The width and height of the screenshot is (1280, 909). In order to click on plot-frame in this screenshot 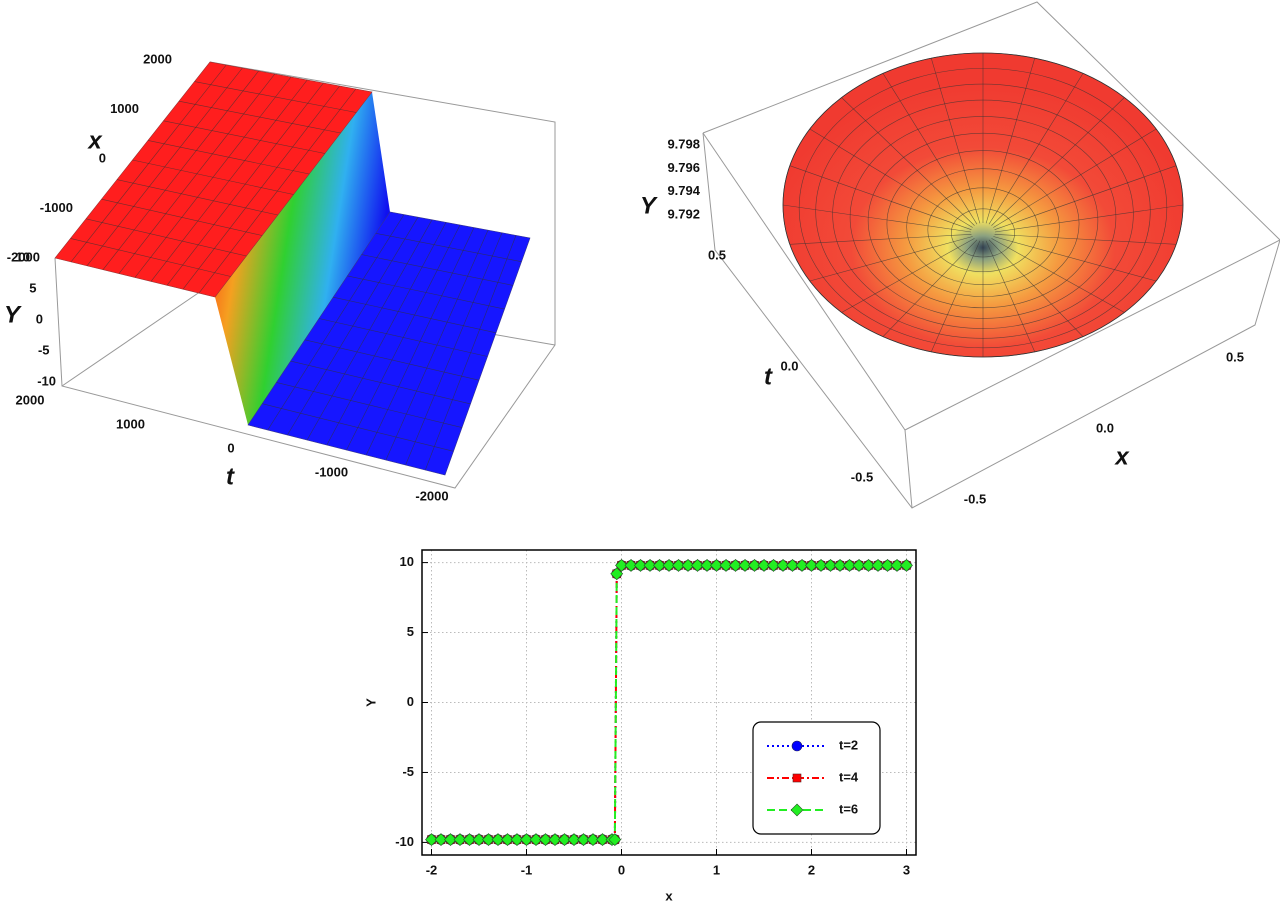, I will do `click(669, 702)`.